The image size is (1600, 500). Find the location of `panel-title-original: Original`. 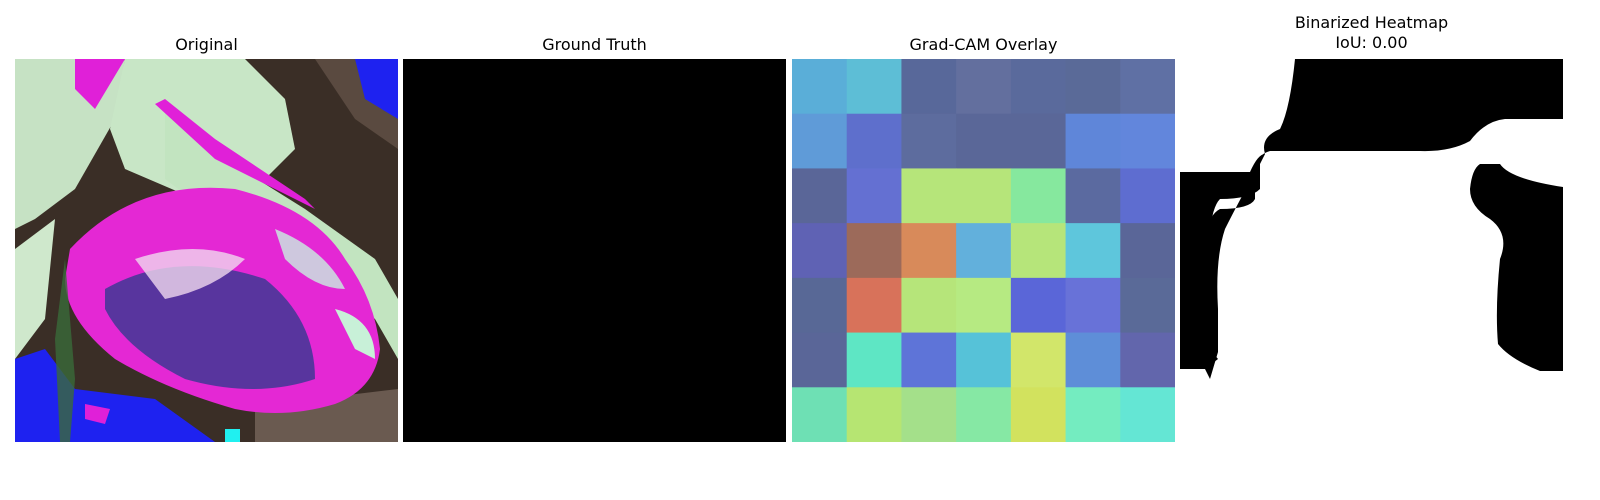

panel-title-original: Original is located at coordinates (206, 44).